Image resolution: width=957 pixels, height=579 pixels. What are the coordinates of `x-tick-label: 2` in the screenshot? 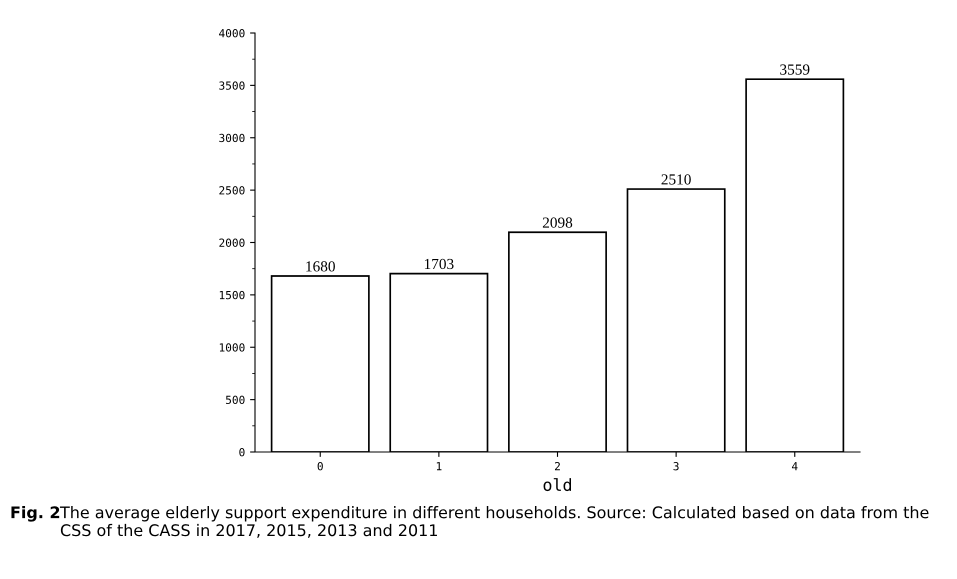 It's located at (557, 466).